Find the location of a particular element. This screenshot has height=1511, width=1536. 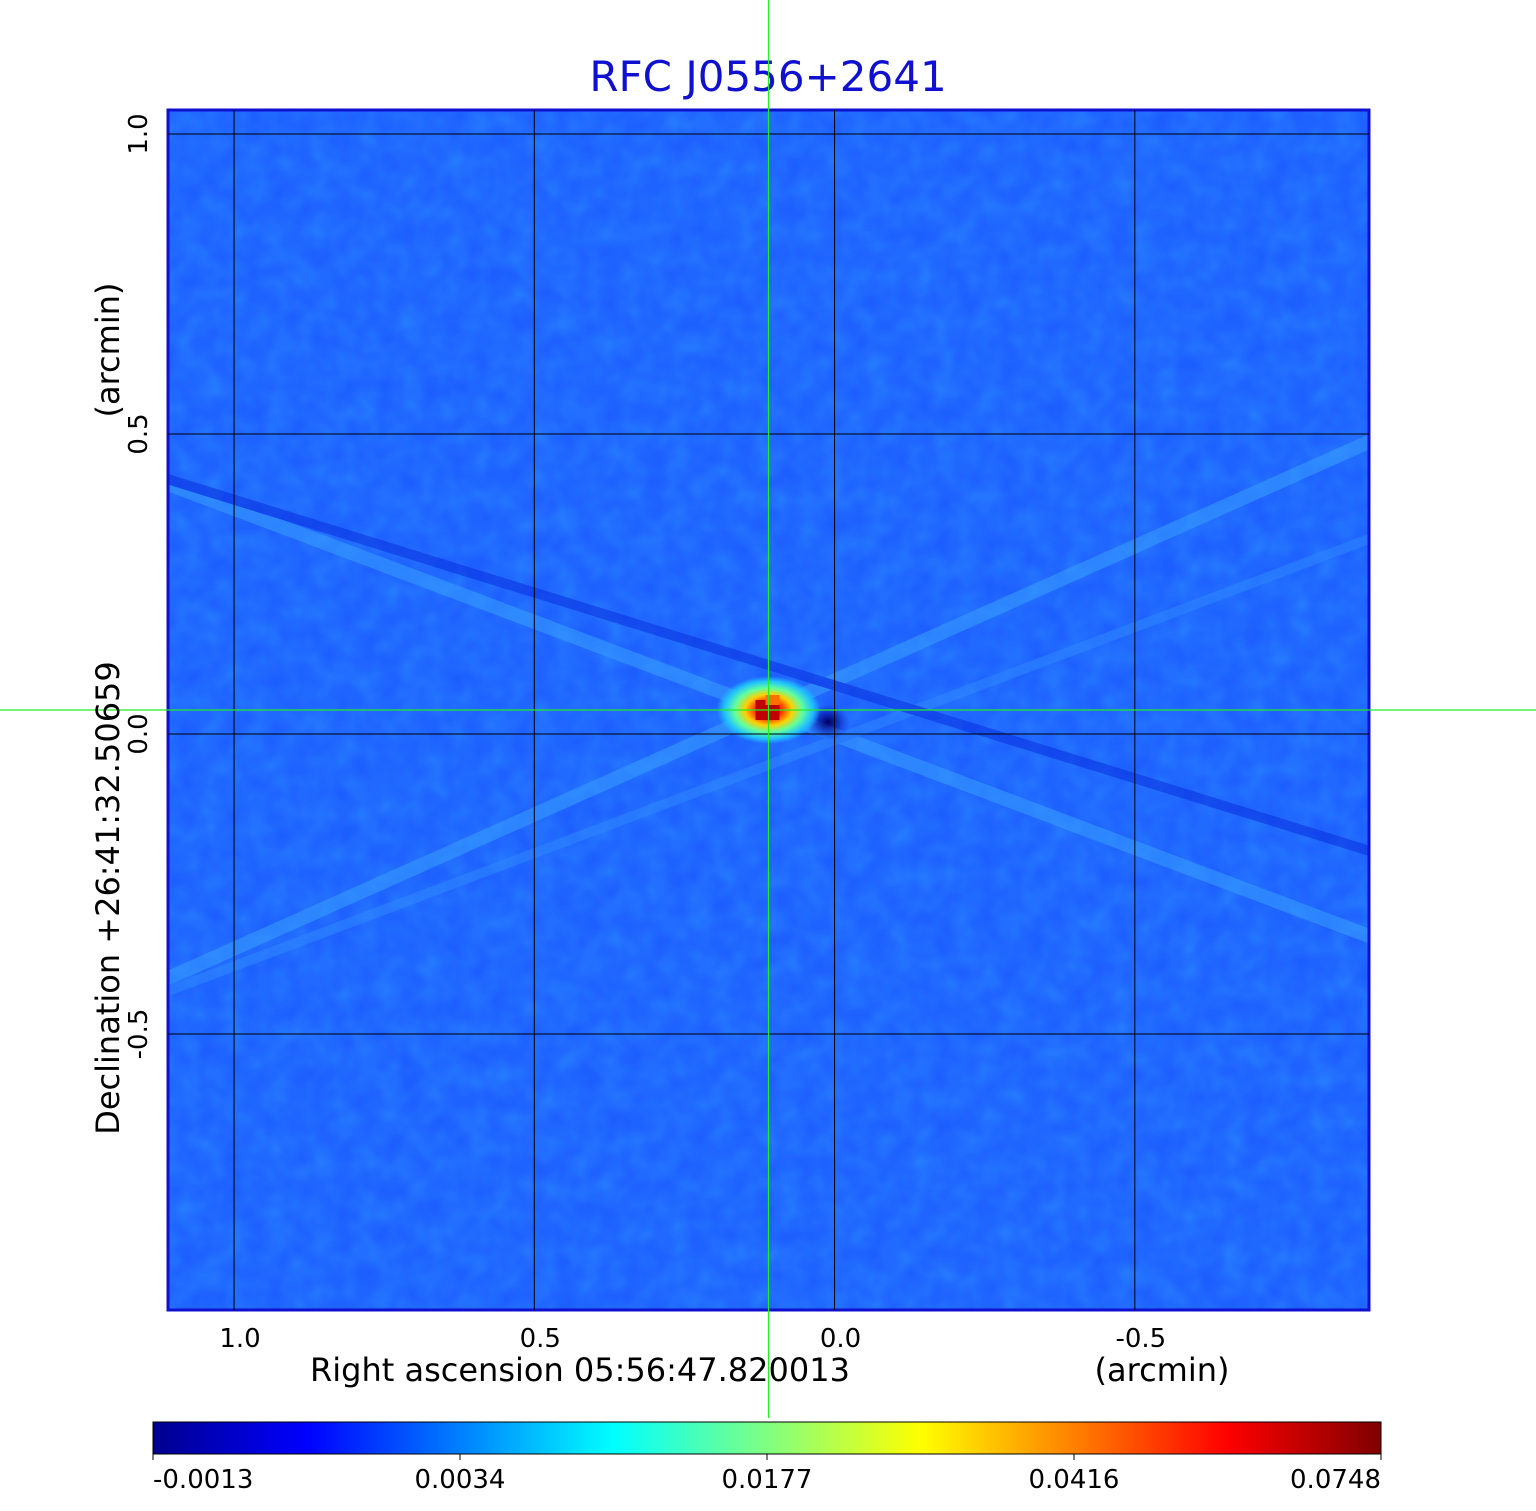

x-tick-label: 1.0 is located at coordinates (239, 1339).